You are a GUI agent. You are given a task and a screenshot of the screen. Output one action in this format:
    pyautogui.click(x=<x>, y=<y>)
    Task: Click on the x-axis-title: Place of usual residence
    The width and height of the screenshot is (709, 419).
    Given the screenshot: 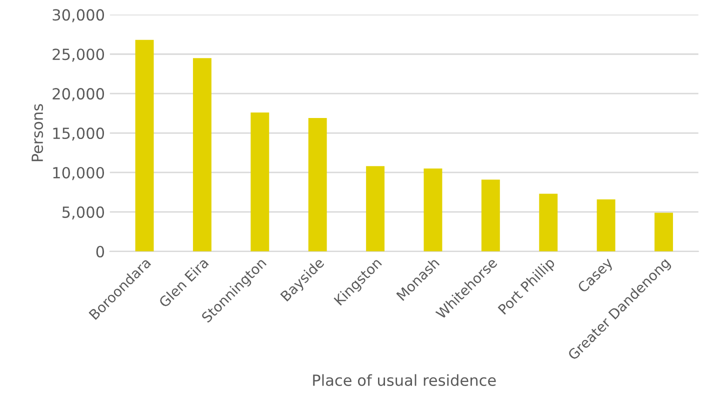 What is the action you would take?
    pyautogui.click(x=404, y=380)
    